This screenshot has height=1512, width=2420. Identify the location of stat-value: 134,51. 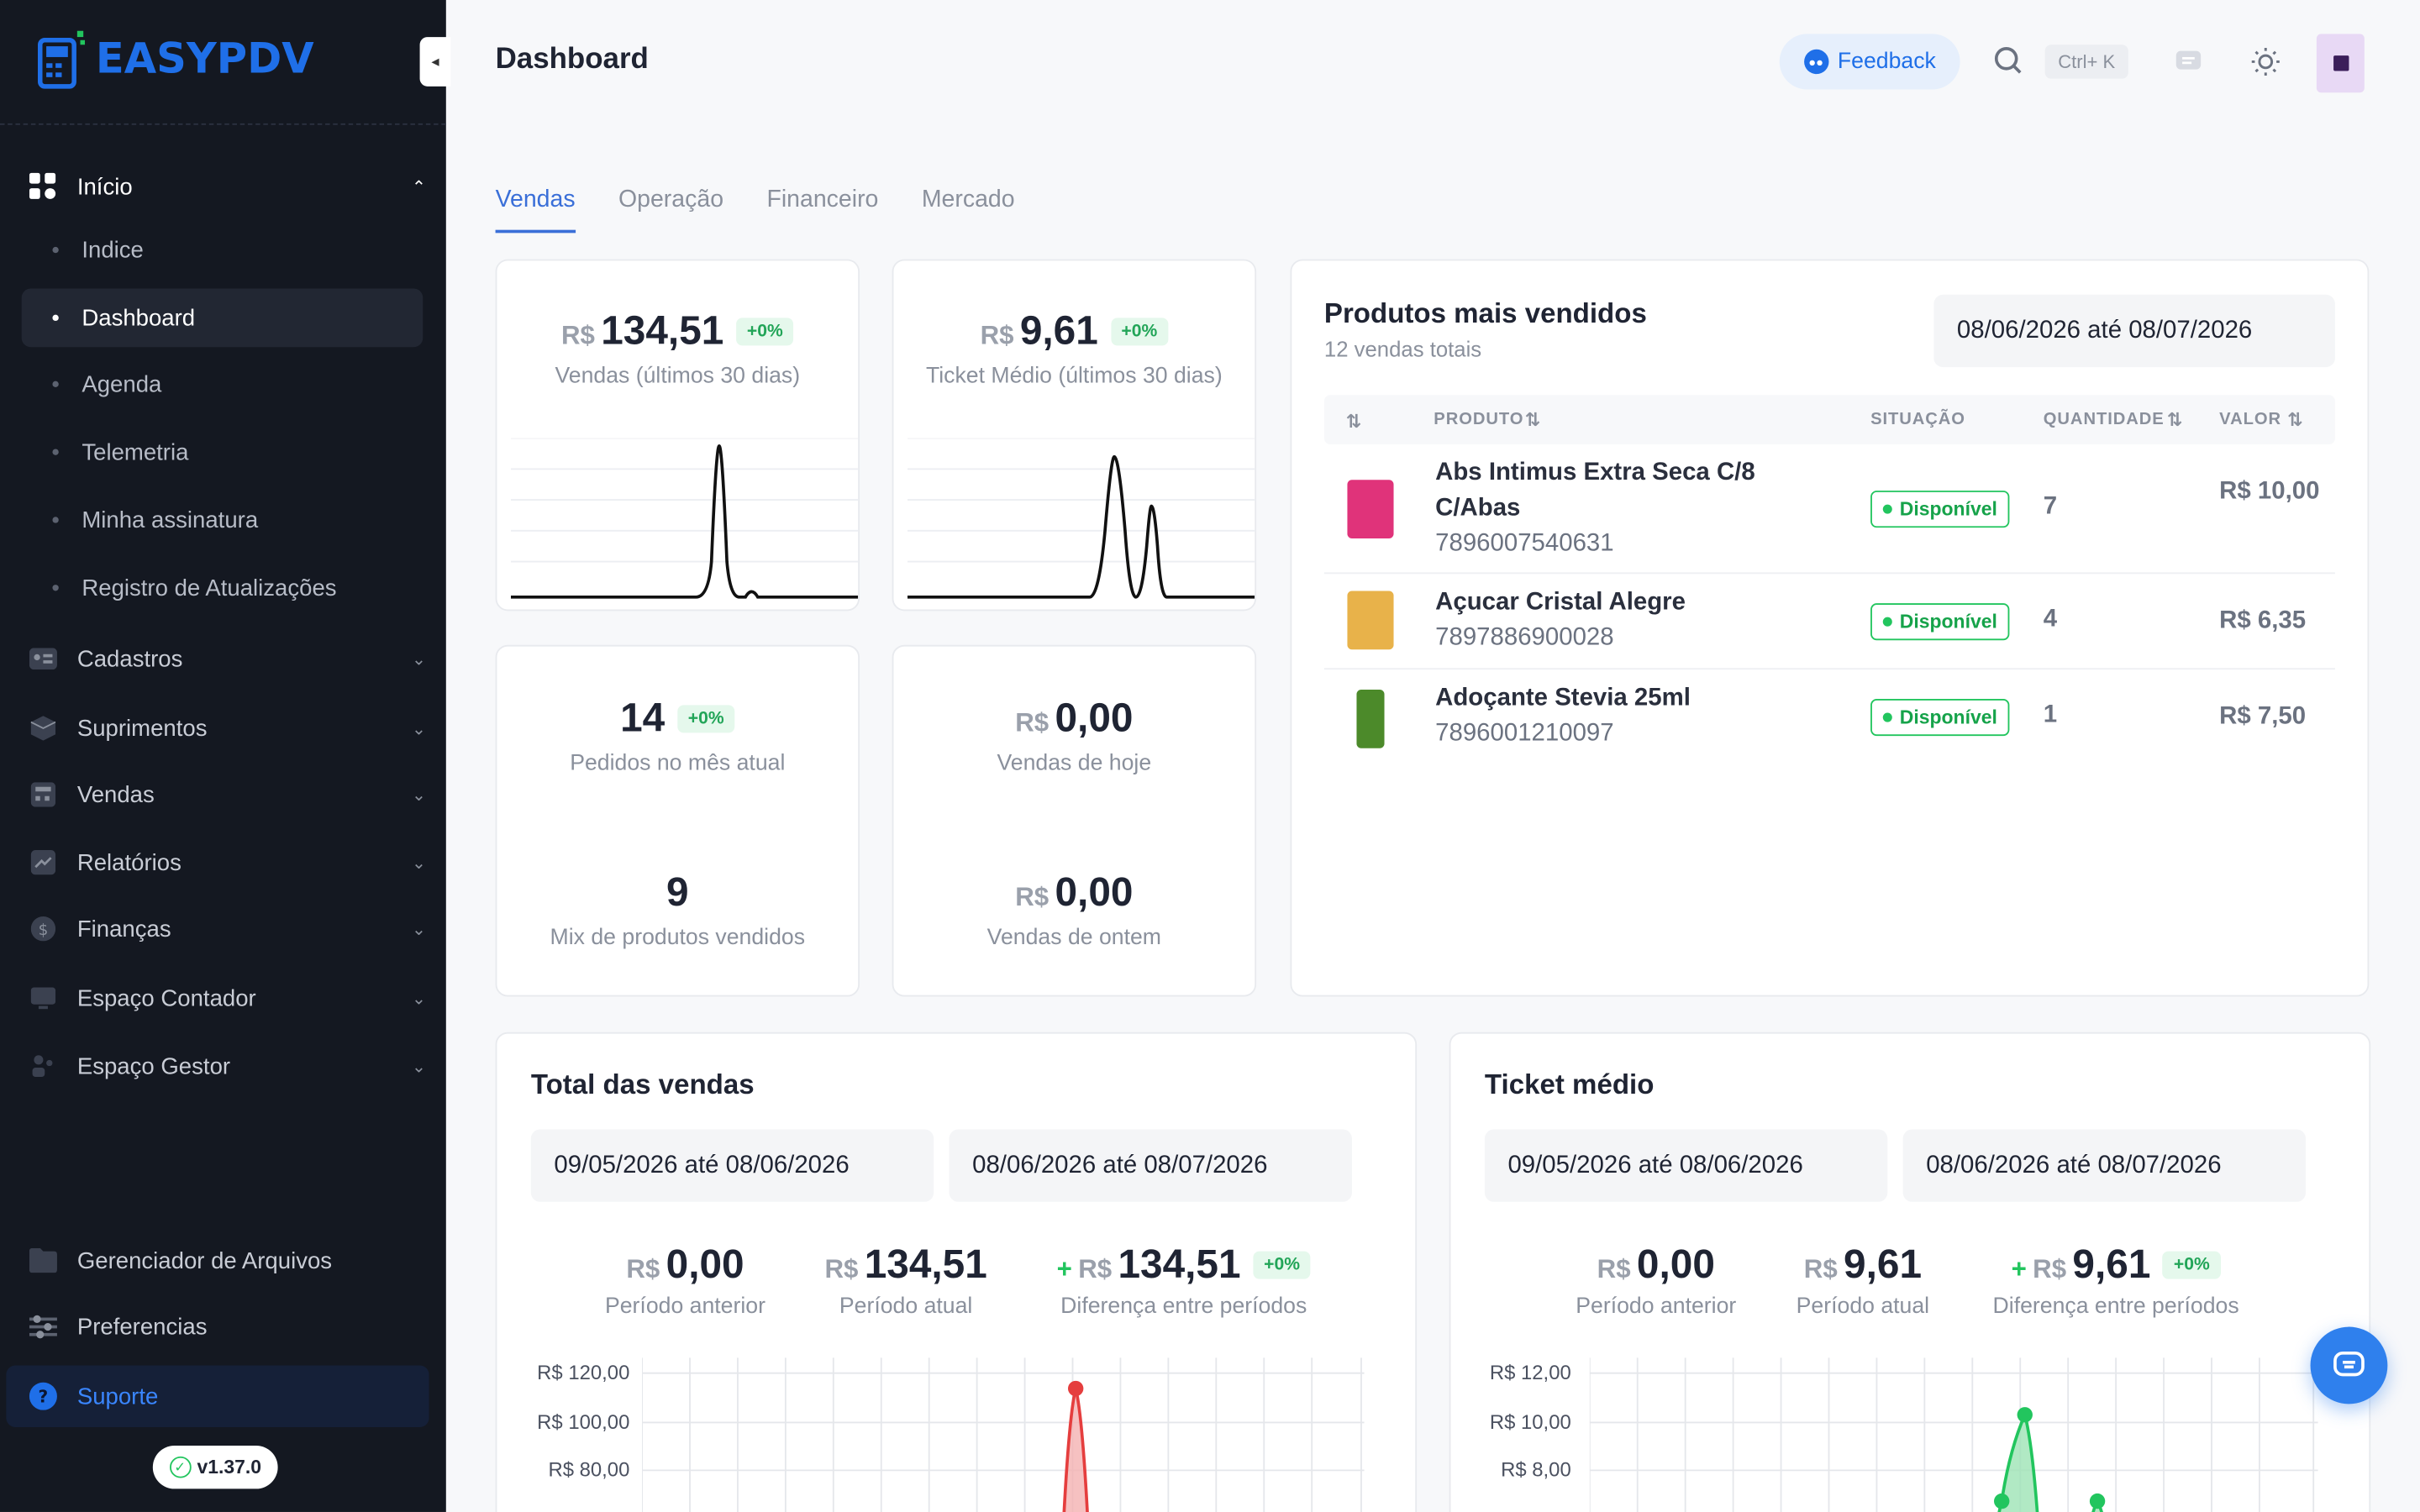
(1179, 1263).